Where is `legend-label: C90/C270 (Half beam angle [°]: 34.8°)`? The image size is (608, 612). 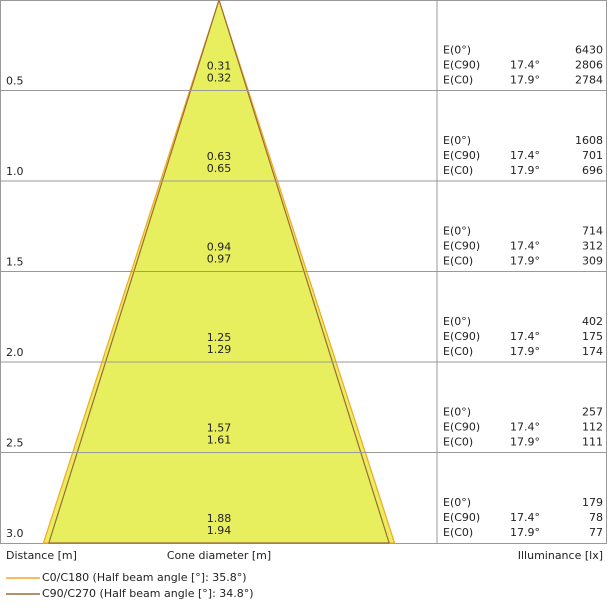 legend-label: C90/C270 (Half beam angle [°]: 34.8°) is located at coordinates (148, 593).